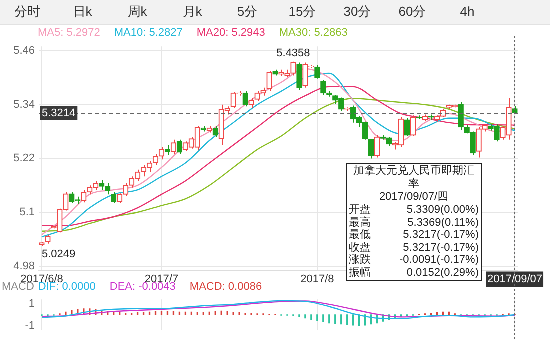  Describe the element at coordinates (24, 158) in the screenshot. I see `y-tick-label: 5.22` at that location.